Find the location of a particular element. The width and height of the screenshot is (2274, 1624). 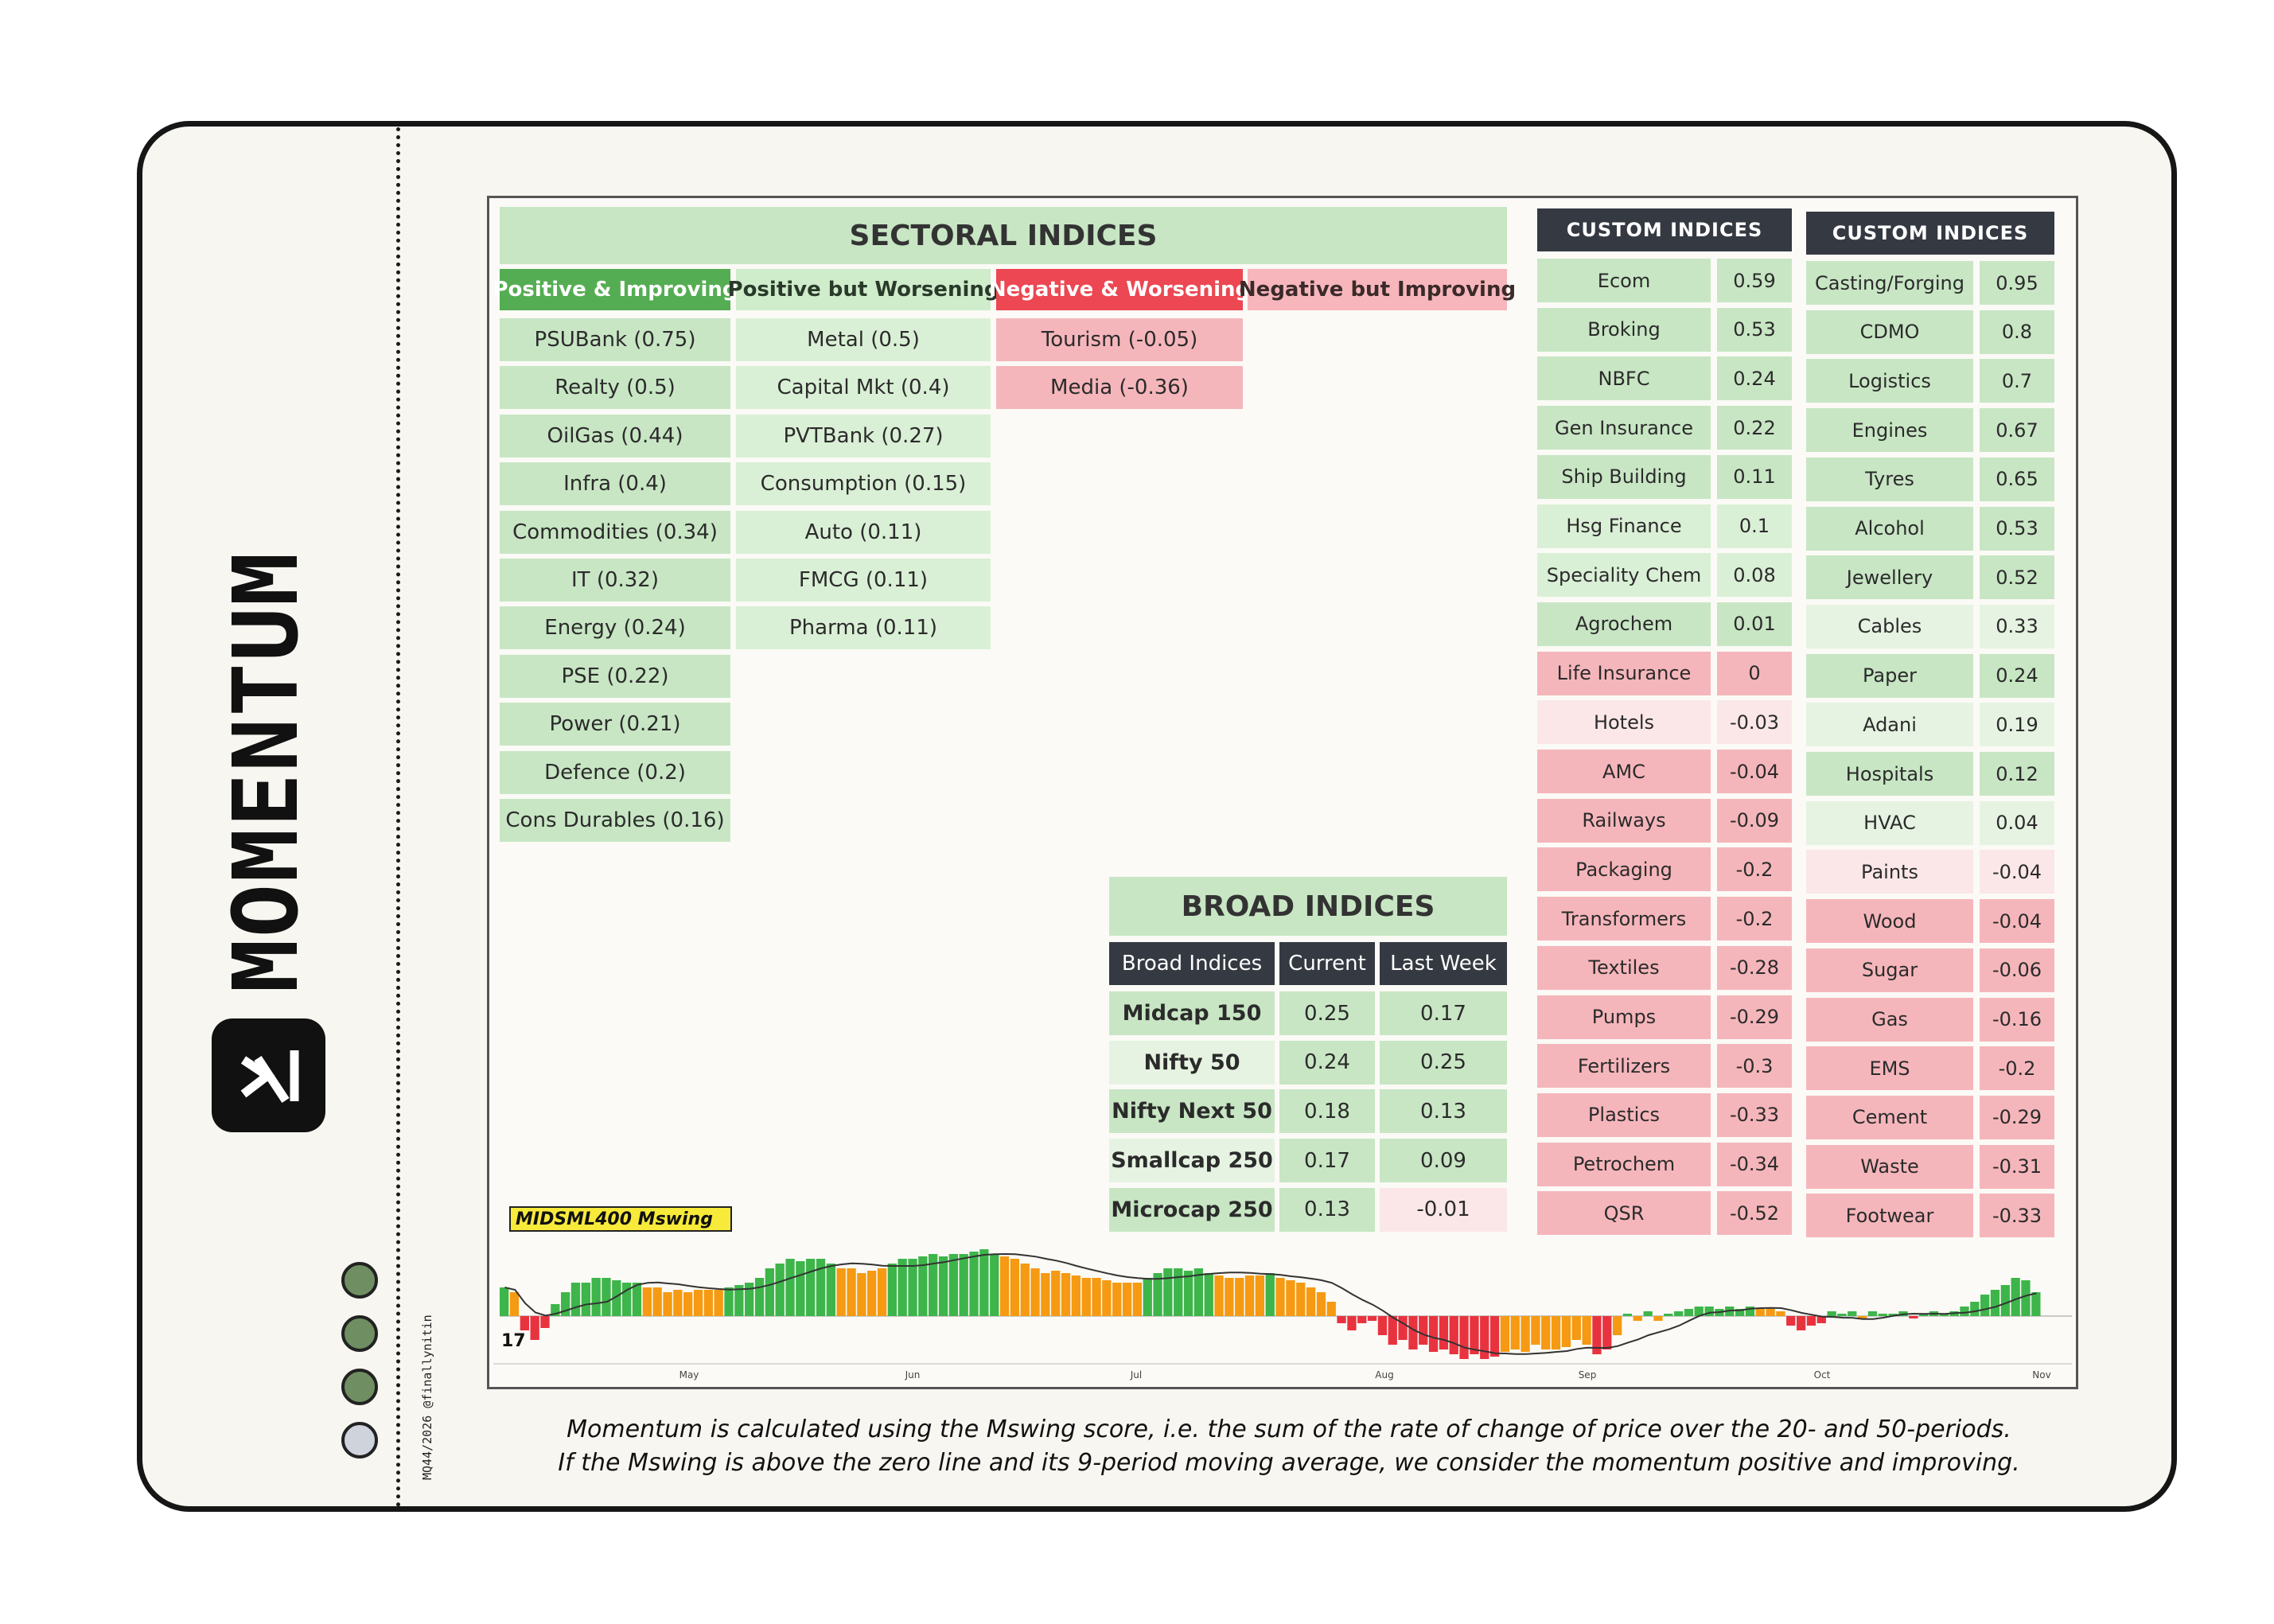

broad-header-2: Last Week is located at coordinates (1443, 963).